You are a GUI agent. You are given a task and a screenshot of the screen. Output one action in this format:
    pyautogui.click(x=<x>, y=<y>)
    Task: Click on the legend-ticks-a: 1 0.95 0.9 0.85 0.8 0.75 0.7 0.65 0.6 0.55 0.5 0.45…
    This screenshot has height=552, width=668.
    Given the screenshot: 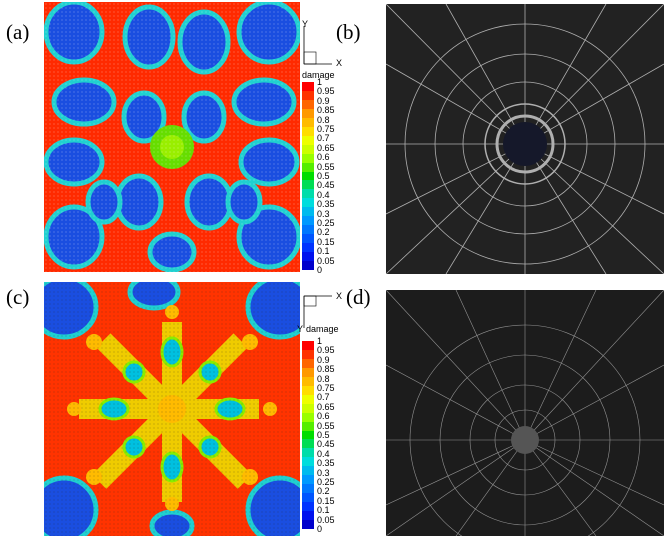 What is the action you would take?
    pyautogui.click(x=337, y=176)
    